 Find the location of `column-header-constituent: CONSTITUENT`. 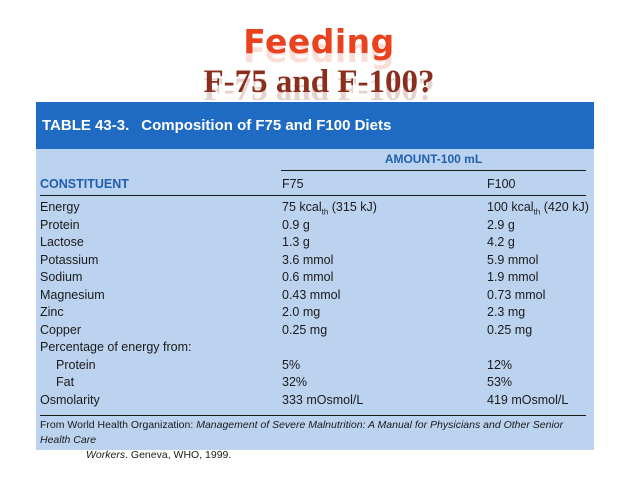

column-header-constituent: CONSTITUENT is located at coordinates (84, 184).